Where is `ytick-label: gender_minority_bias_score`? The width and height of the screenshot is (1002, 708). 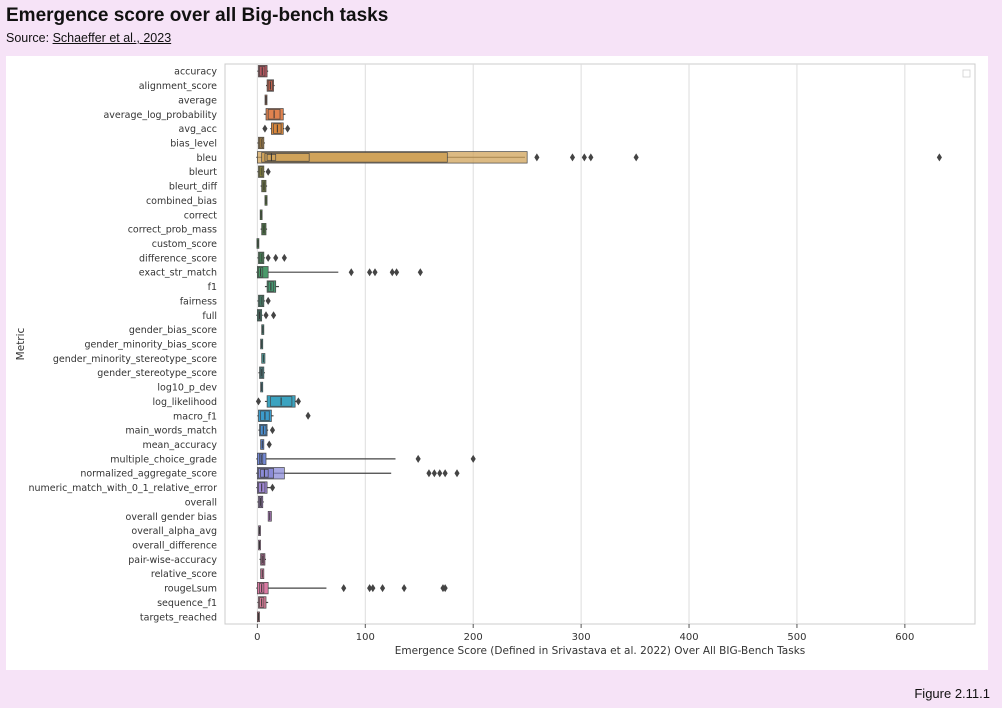 ytick-label: gender_minority_bias_score is located at coordinates (150, 345).